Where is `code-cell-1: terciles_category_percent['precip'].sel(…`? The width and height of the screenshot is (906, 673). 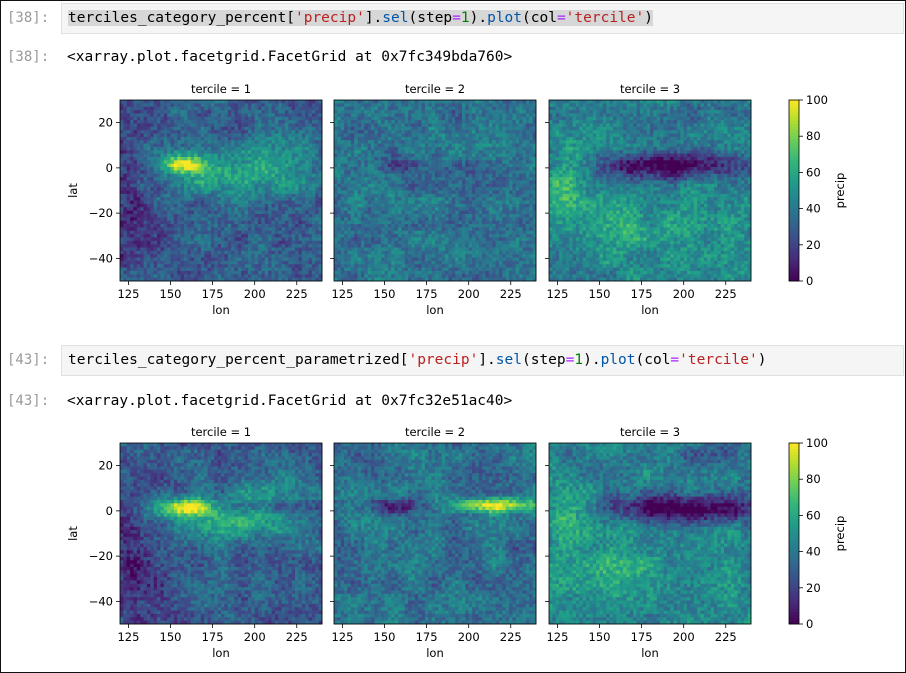
code-cell-1: terciles_category_percent['precip'].sel(… is located at coordinates (482, 18).